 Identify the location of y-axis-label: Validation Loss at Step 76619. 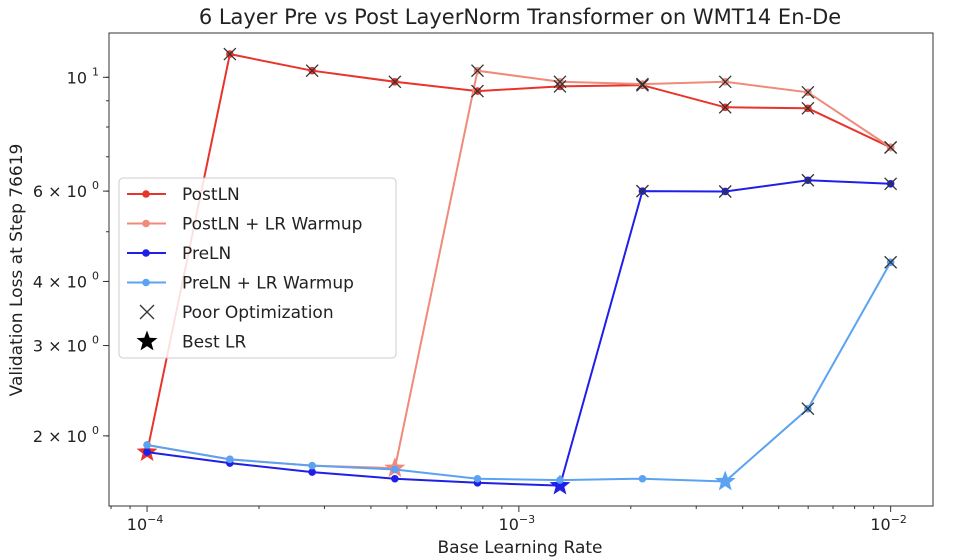
(17, 270).